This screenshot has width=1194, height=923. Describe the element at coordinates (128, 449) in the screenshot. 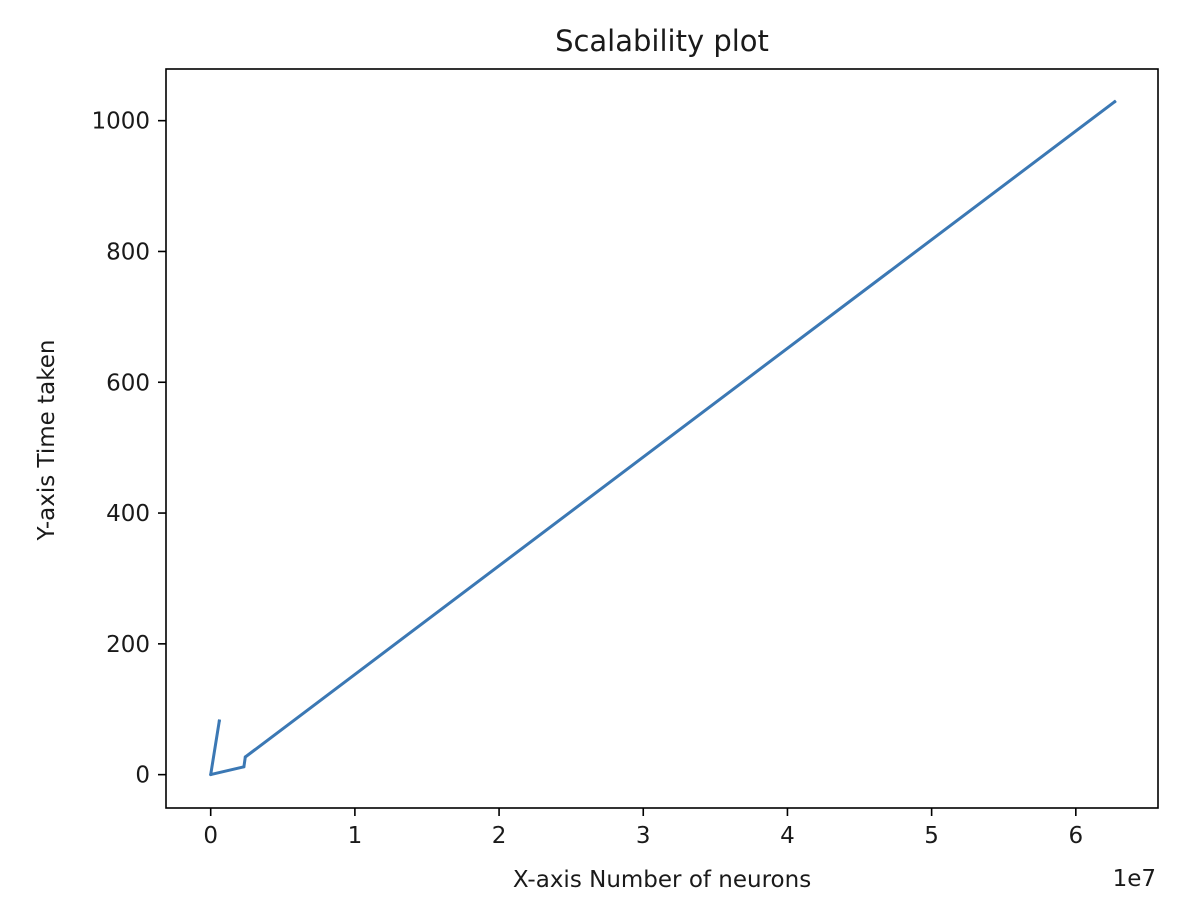

I see `y-axis-ticks: 0 200 400 600 800 1000` at that location.